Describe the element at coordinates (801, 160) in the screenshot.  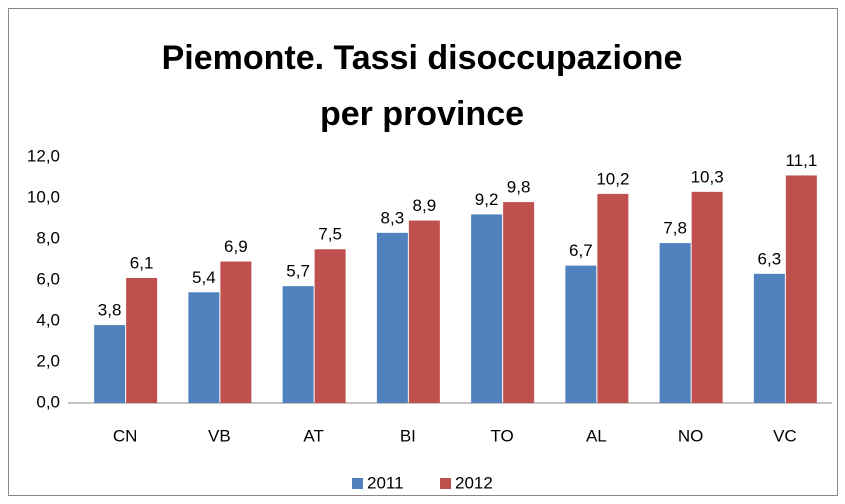
I see `data-label: 11,1` at that location.